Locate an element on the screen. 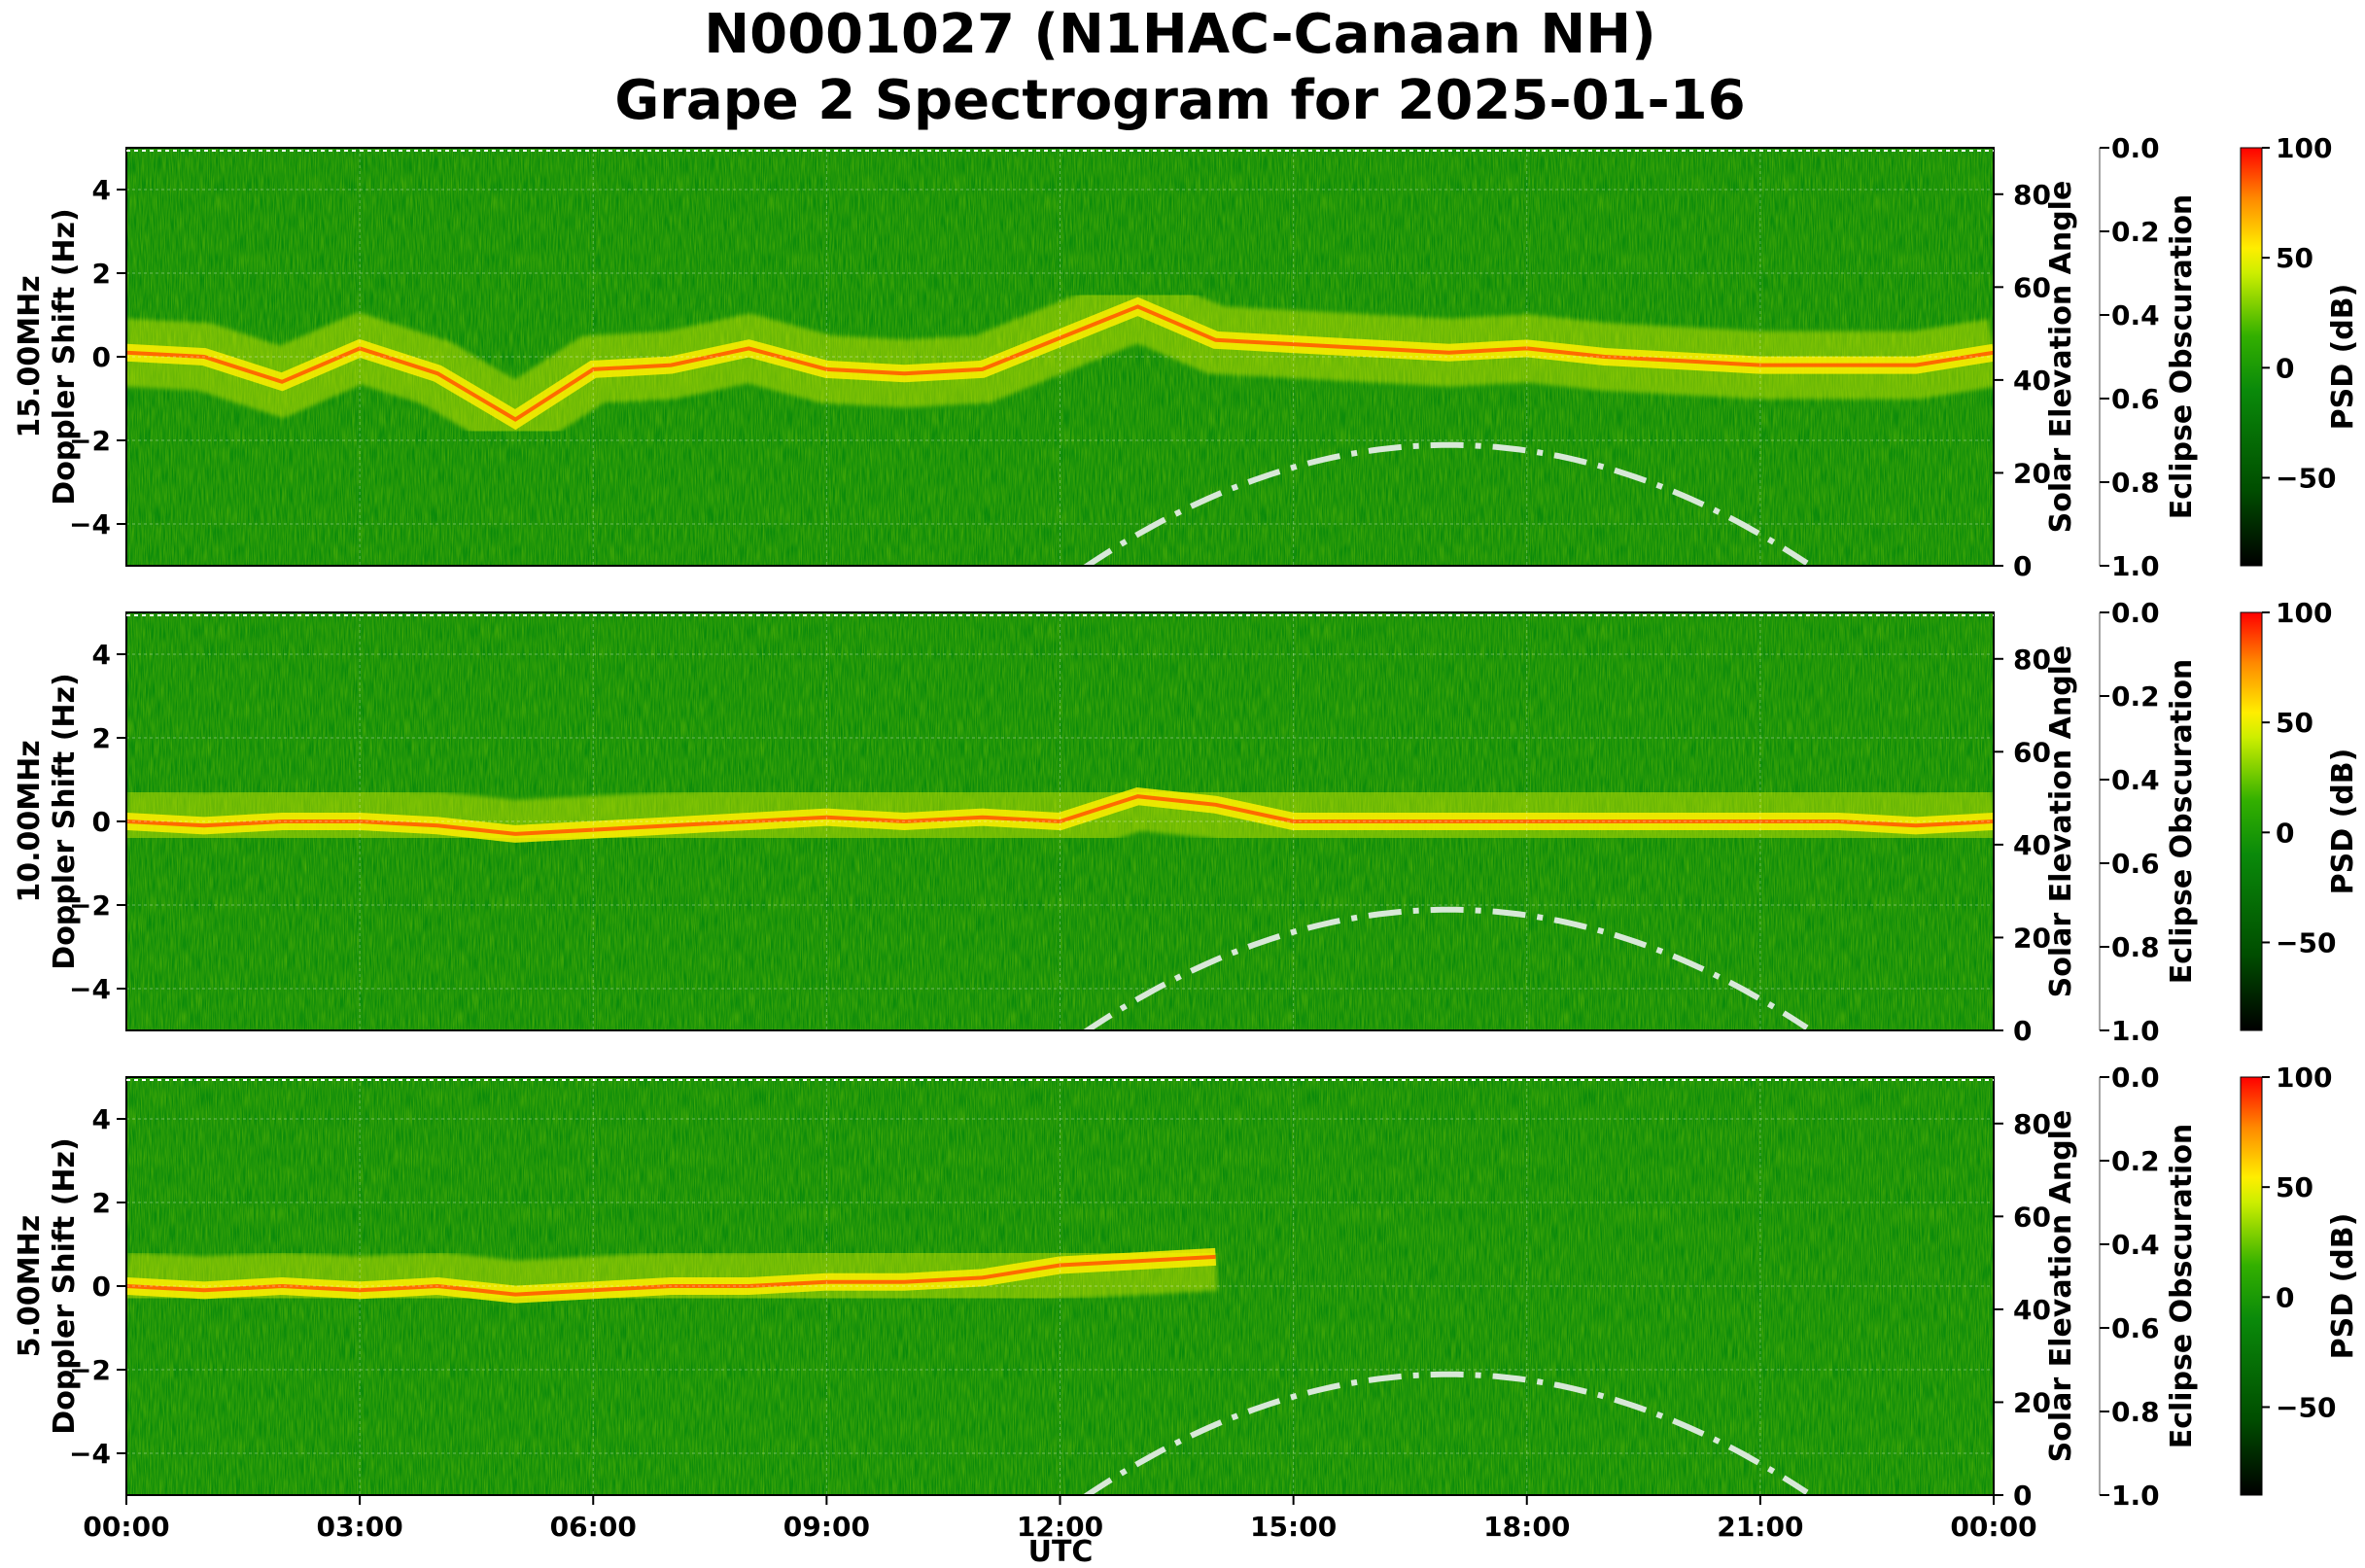  y-axis-label: 15.00MHzDoppler Shift (Hz) is located at coordinates (47, 356).